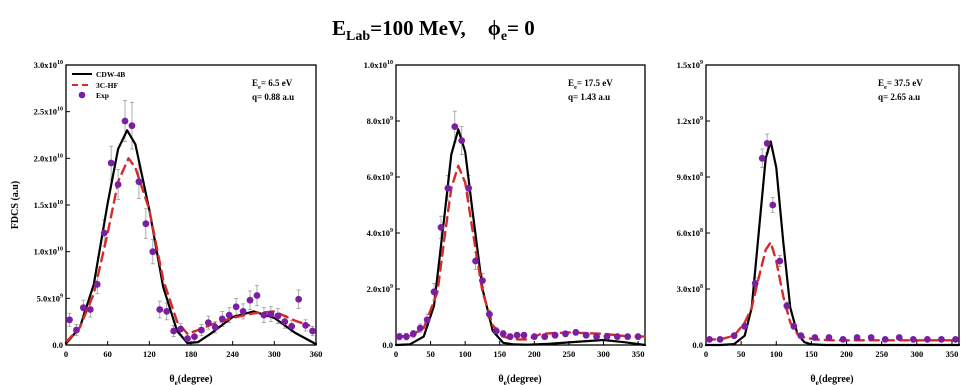 This screenshot has width=961, height=385. What do you see at coordinates (433, 30) in the screenshot?
I see `figure-title: ELab=100 MeV, ϕe= 0` at bounding box center [433, 30].